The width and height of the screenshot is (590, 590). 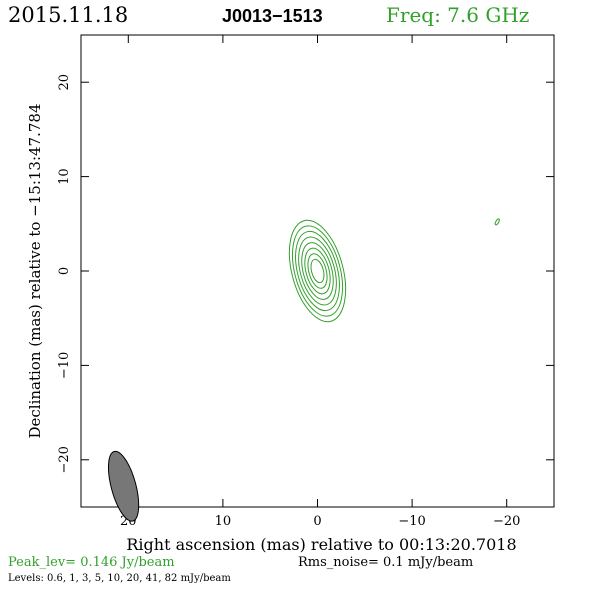 What do you see at coordinates (64, 365) in the screenshot?
I see `y-tick-label: −10` at bounding box center [64, 365].